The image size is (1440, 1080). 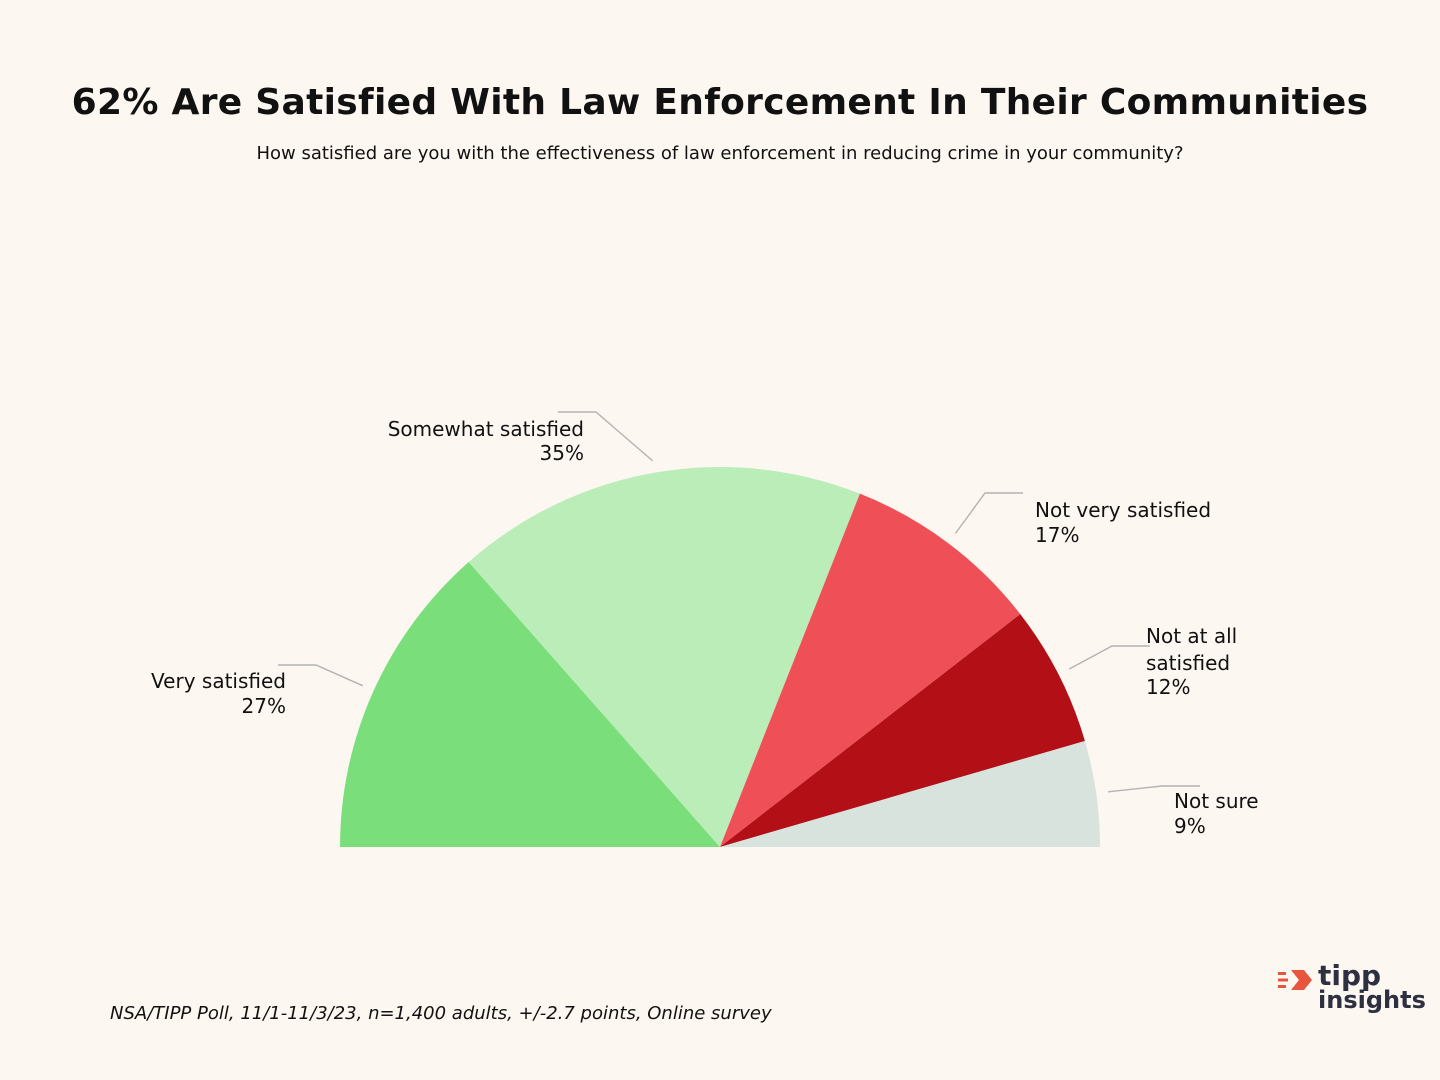 I want to click on label-value-not-very-satisfied: 17%, so click(x=1057, y=535).